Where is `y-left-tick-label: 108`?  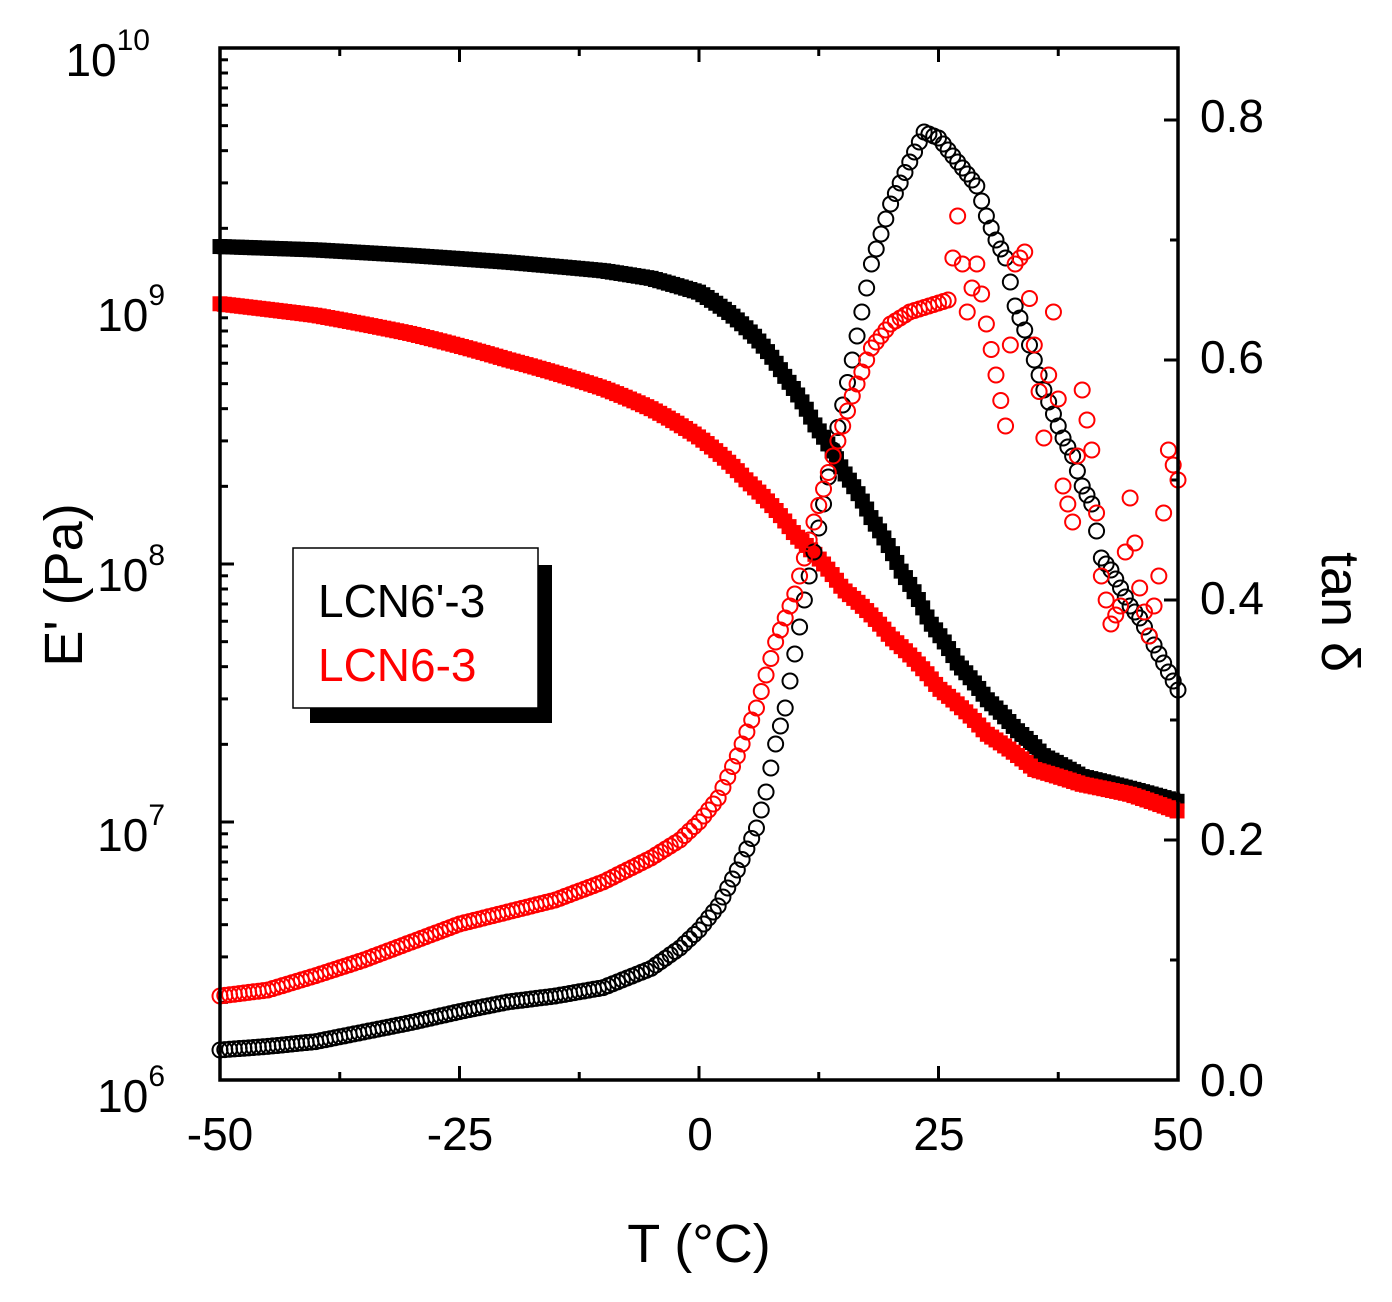
y-left-tick-label: 108 is located at coordinates (131, 570).